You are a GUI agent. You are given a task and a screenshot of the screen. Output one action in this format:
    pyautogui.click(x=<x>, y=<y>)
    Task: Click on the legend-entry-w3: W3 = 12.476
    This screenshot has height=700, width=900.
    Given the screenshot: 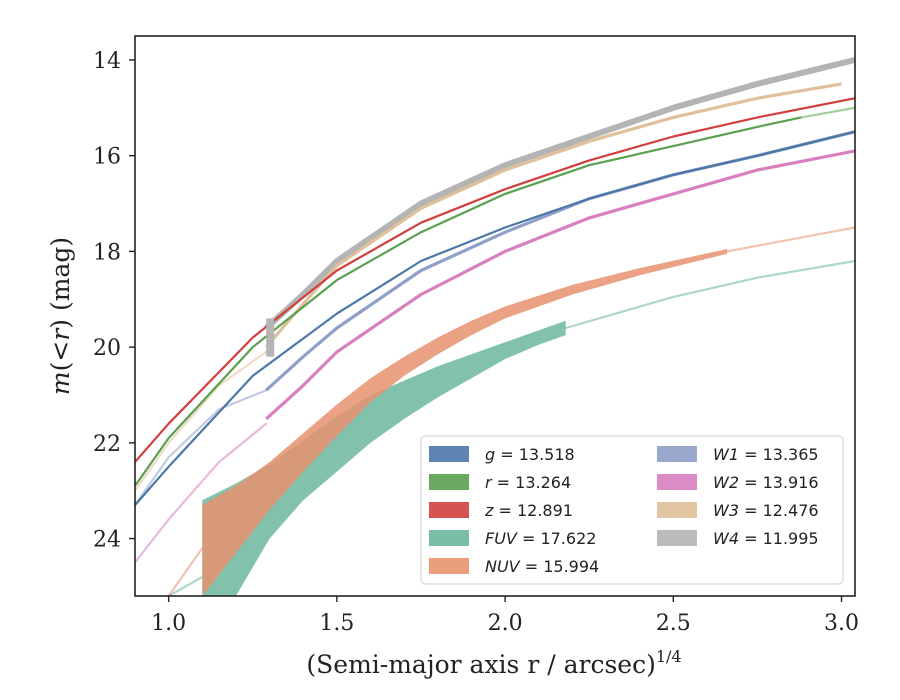 What is the action you would take?
    pyautogui.click(x=738, y=510)
    